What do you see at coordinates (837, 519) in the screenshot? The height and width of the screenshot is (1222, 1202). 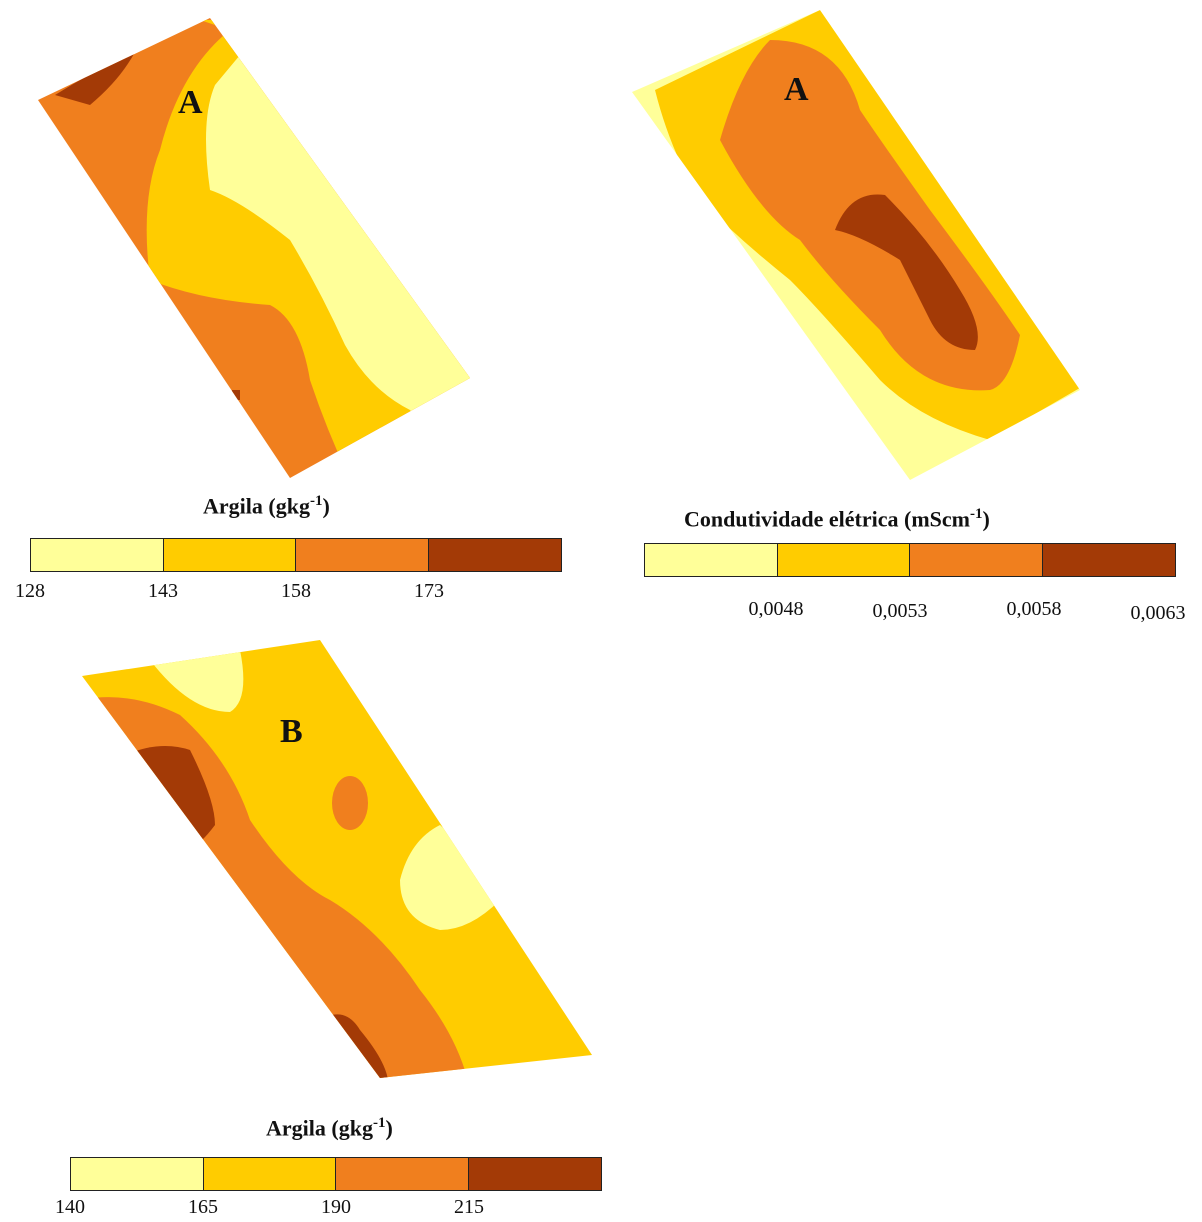 I see `legend-title: Condutividade elétrica (mScm-1)` at bounding box center [837, 519].